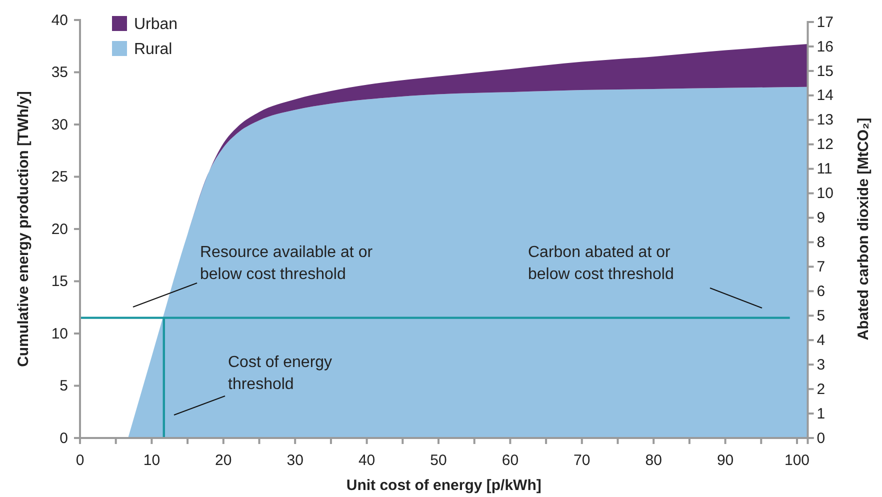 This screenshot has width=882, height=497. Describe the element at coordinates (825, 22) in the screenshot. I see `y2-tick-label: 17` at that location.